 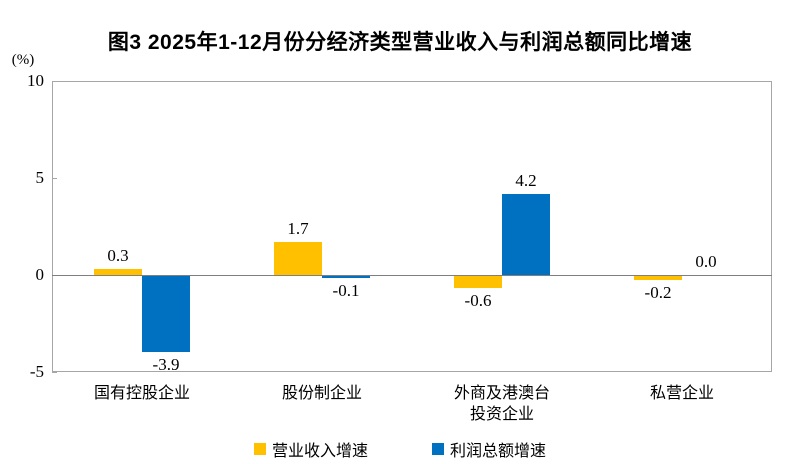 What do you see at coordinates (40, 274) in the screenshot?
I see `y-tick-label: 0` at bounding box center [40, 274].